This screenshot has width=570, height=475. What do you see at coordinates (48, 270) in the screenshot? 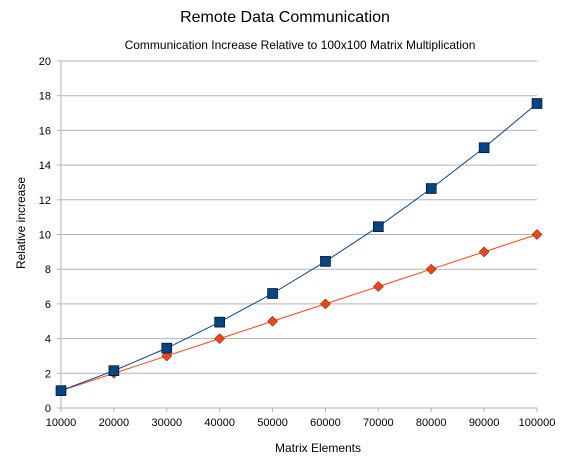
I see `y-tick-label: 8` at bounding box center [48, 270].